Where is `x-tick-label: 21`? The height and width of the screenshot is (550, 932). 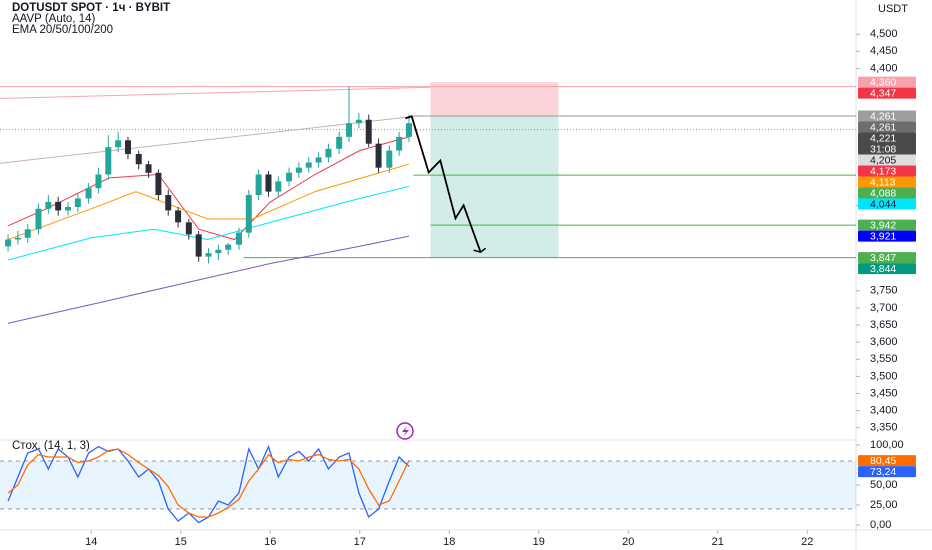
x-tick-label: 21 is located at coordinates (718, 542).